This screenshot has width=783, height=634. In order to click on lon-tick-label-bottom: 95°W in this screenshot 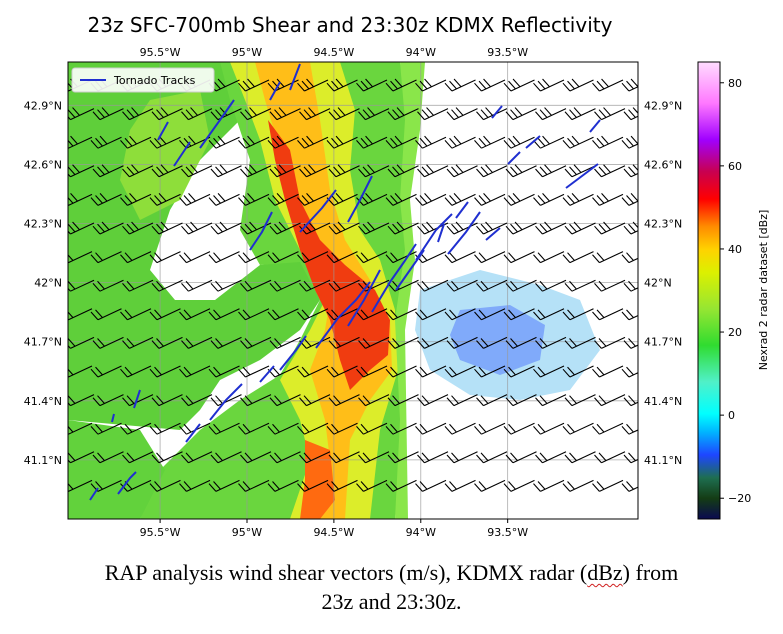, I will do `click(247, 532)`.